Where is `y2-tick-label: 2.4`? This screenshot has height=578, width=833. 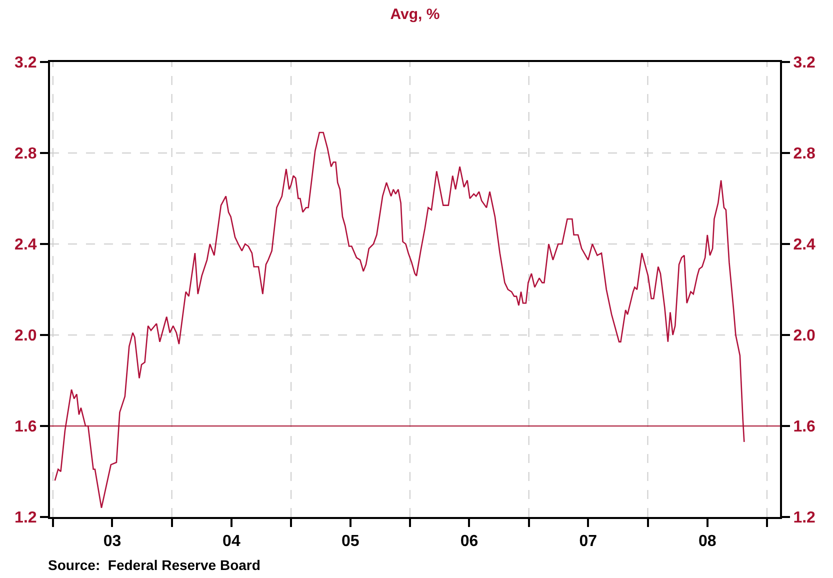 y2-tick-label: 2.4 is located at coordinates (804, 245).